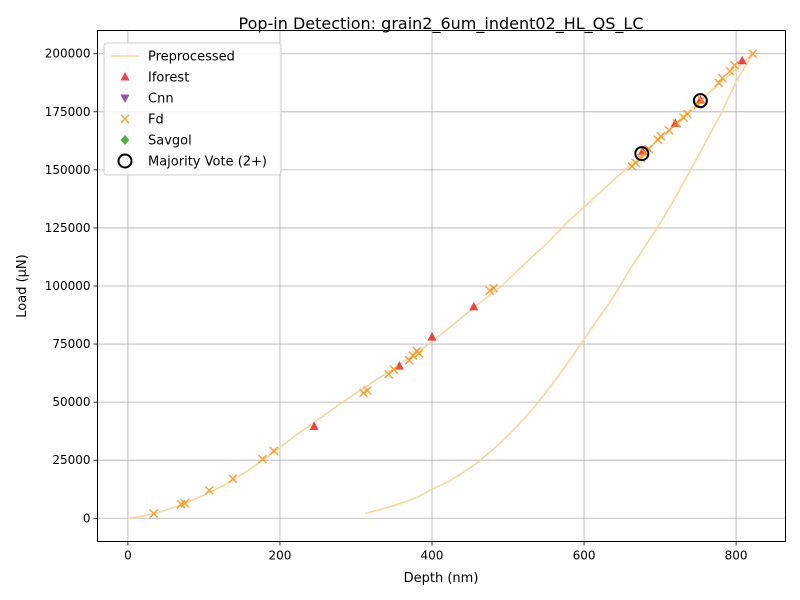 Image resolution: width=800 pixels, height=600 pixels. I want to click on x-tick-label: 200, so click(279, 556).